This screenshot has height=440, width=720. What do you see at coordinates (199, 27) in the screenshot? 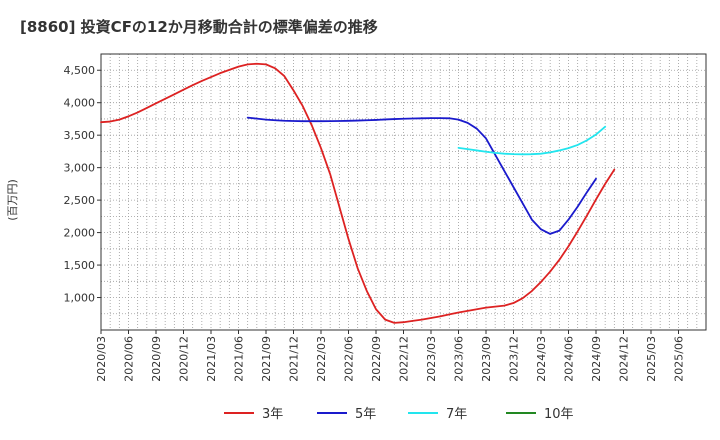
I see `chart-title: [8860] 投資CFの12か月移動合計の標準偏差の推移` at bounding box center [199, 27].